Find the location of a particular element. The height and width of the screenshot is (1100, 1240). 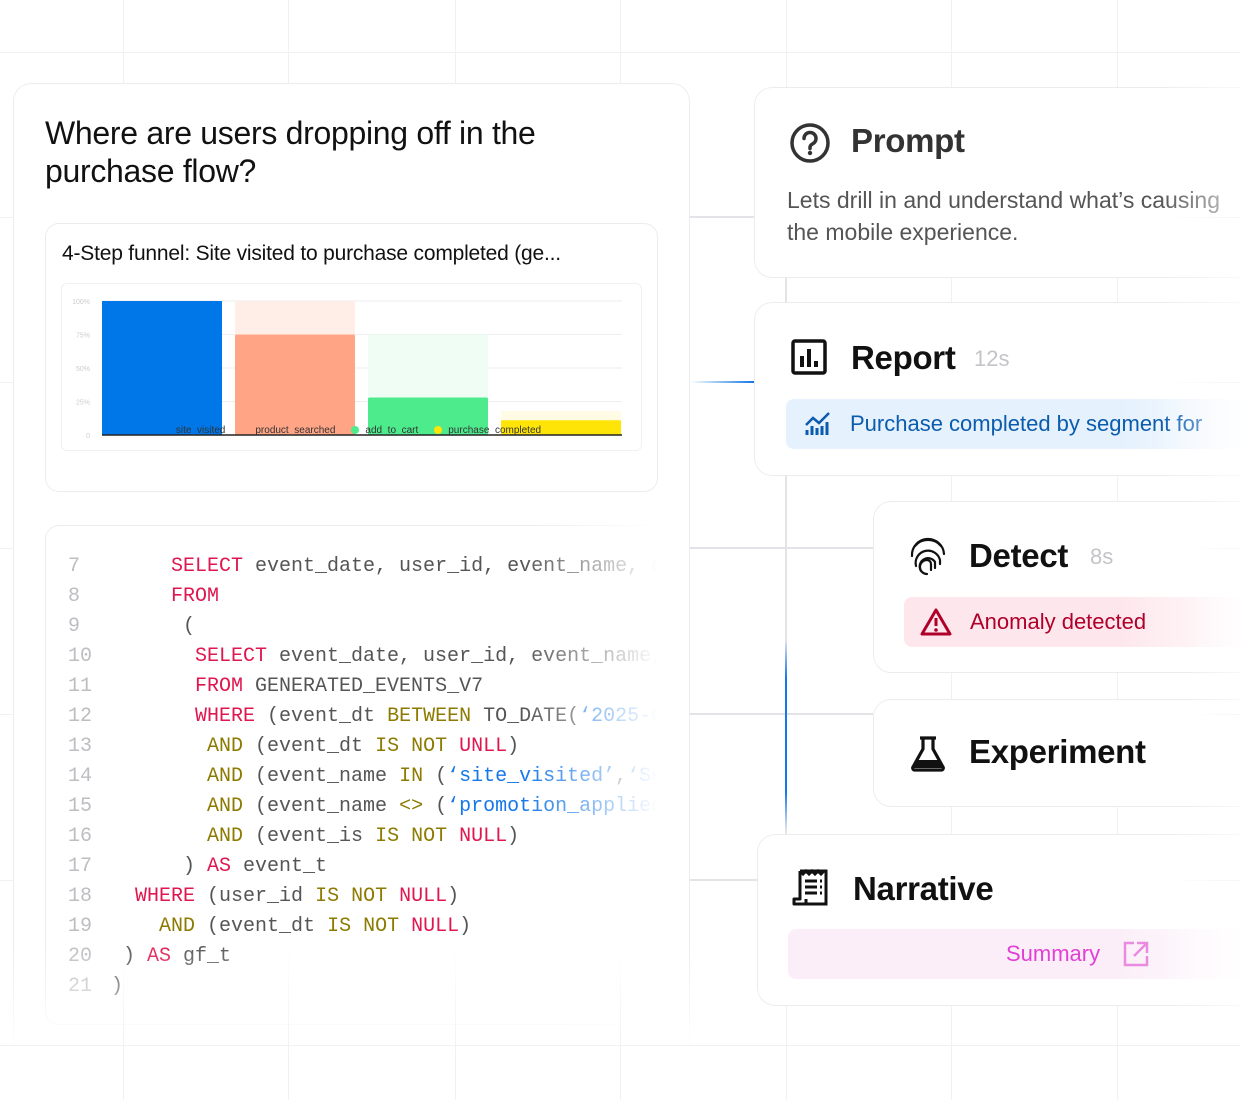

sql-text: TO_DATE( is located at coordinates (525, 716).